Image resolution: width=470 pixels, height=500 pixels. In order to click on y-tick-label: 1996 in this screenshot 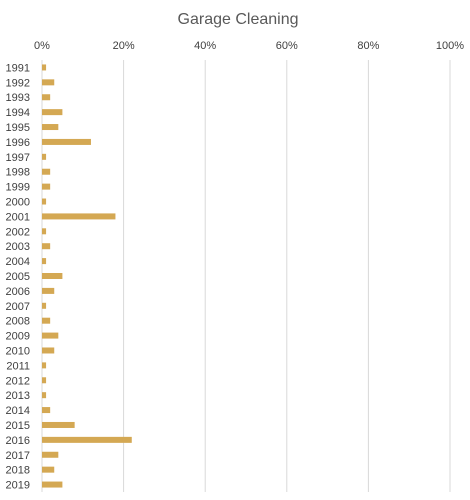, I will do `click(18, 143)`.